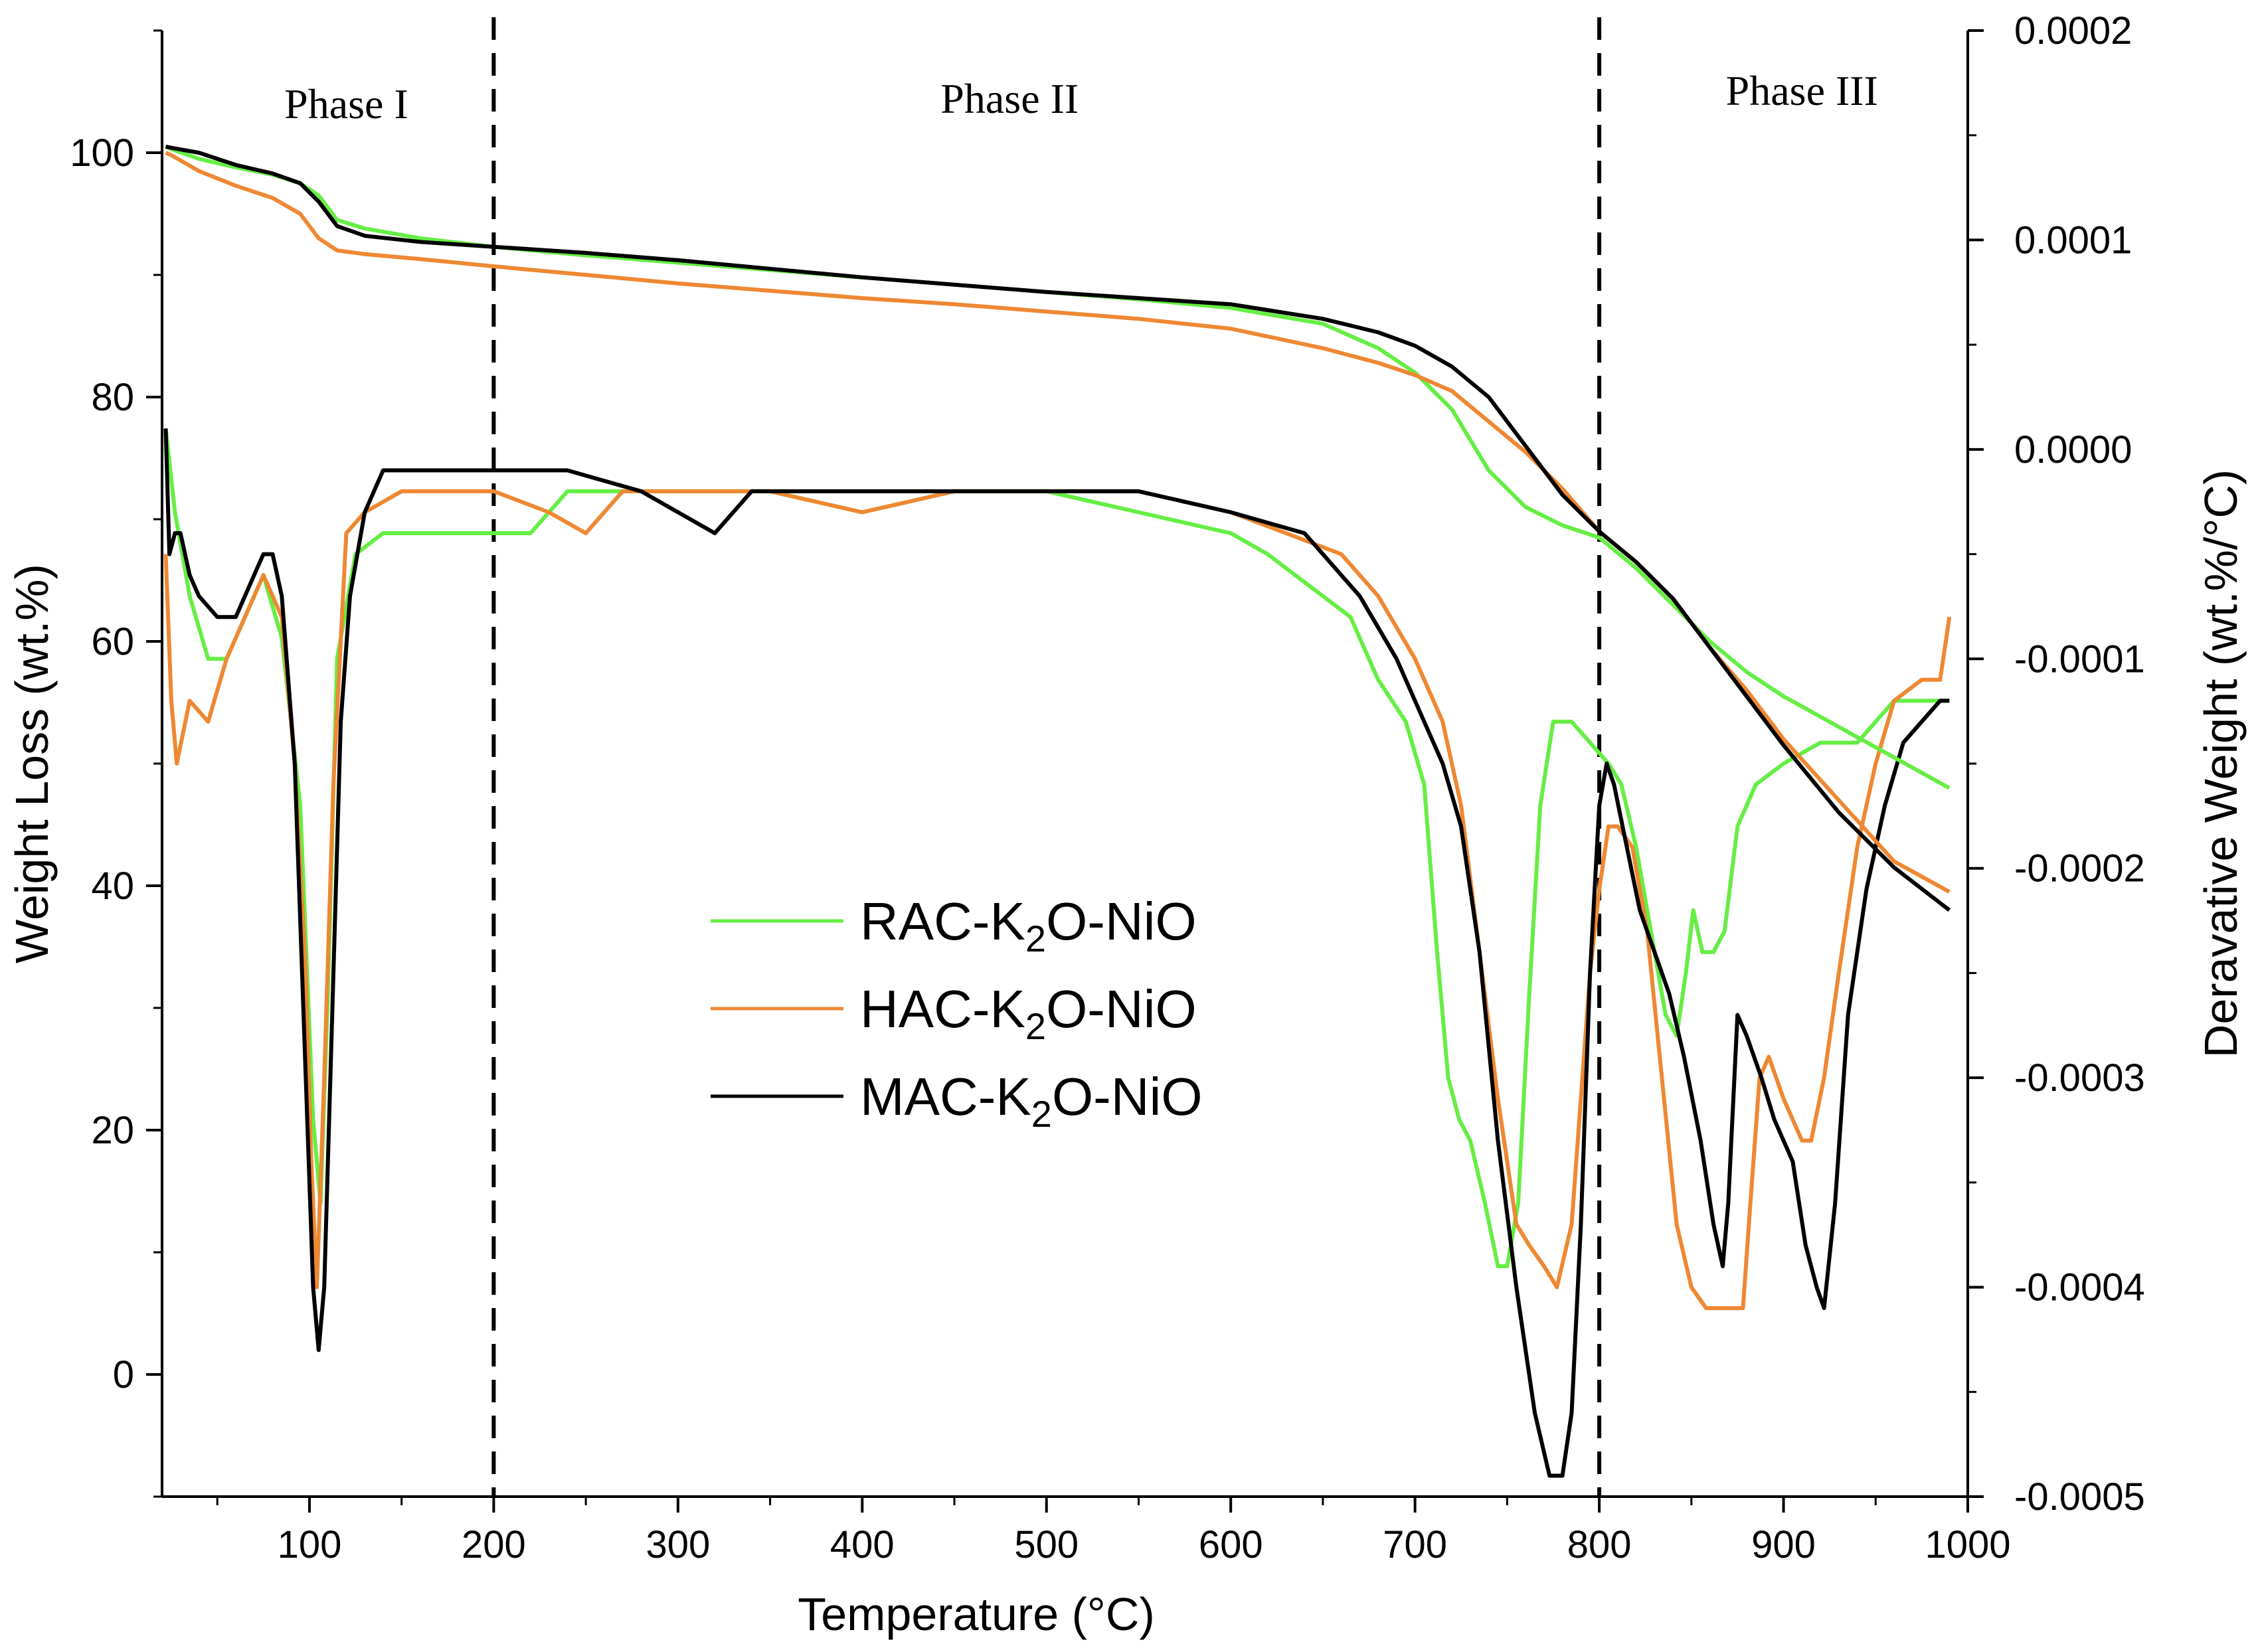 The height and width of the screenshot is (1652, 2260). I want to click on legend-entry-rac: RAC-K2O-NiO, so click(954, 925).